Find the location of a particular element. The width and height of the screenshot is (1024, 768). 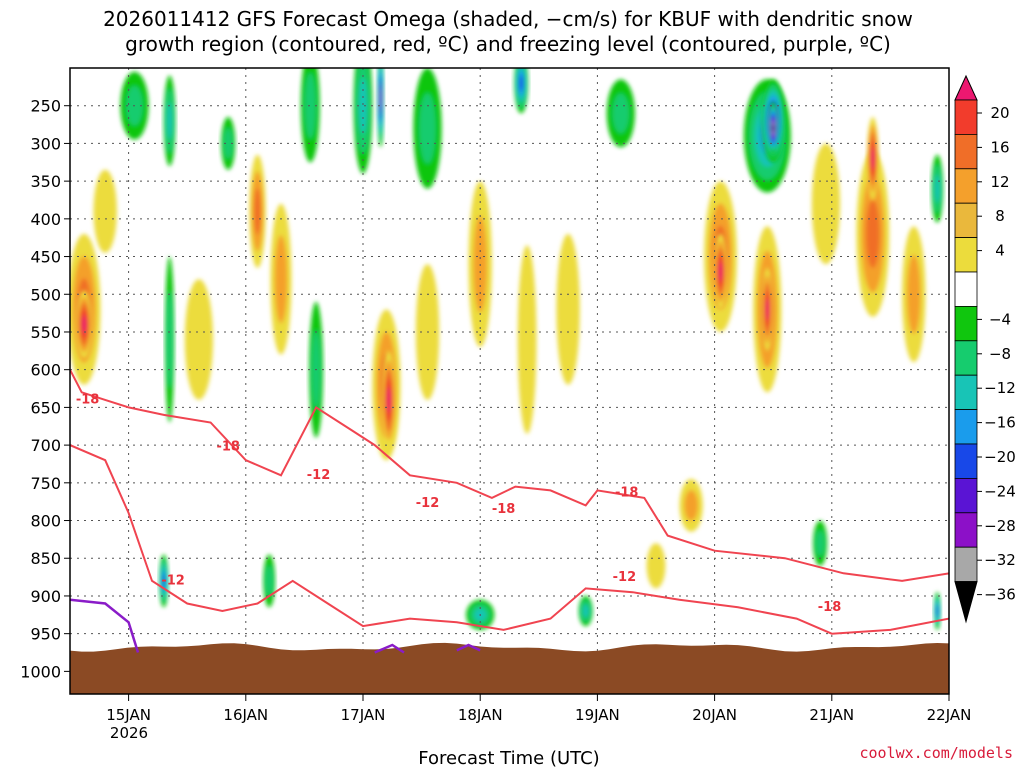

y-tick-label: 350 is located at coordinates (45, 181).